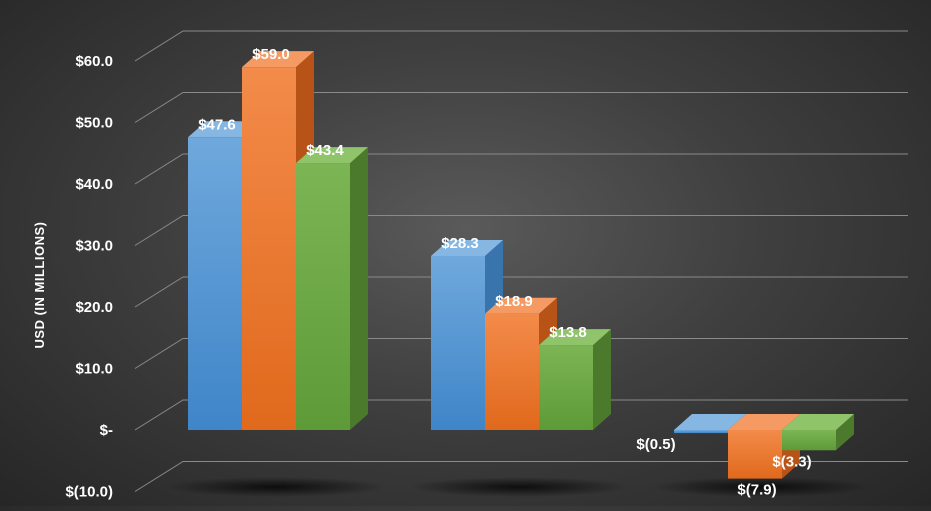 The width and height of the screenshot is (931, 511). What do you see at coordinates (460, 243) in the screenshot?
I see `data-label: $28.3` at bounding box center [460, 243].